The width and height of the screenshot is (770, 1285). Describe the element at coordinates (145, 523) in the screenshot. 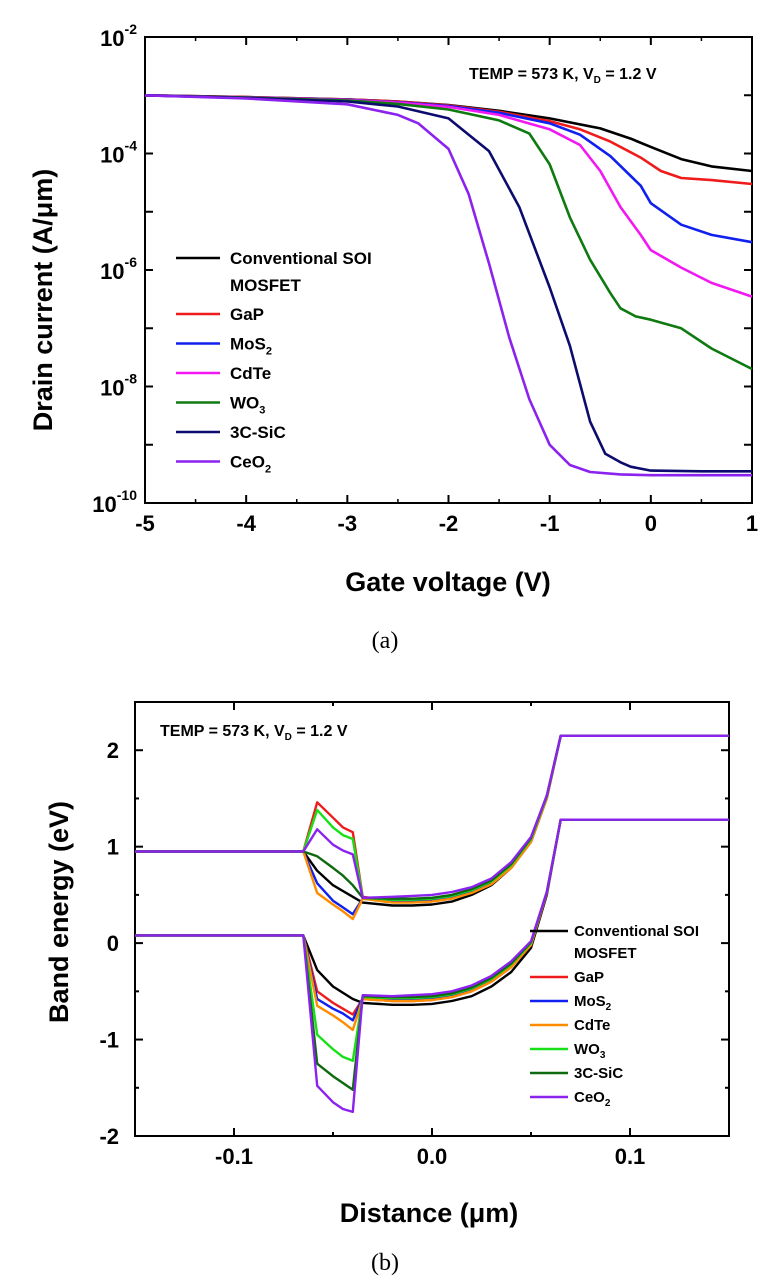

I see `x-tick-label: -5` at that location.